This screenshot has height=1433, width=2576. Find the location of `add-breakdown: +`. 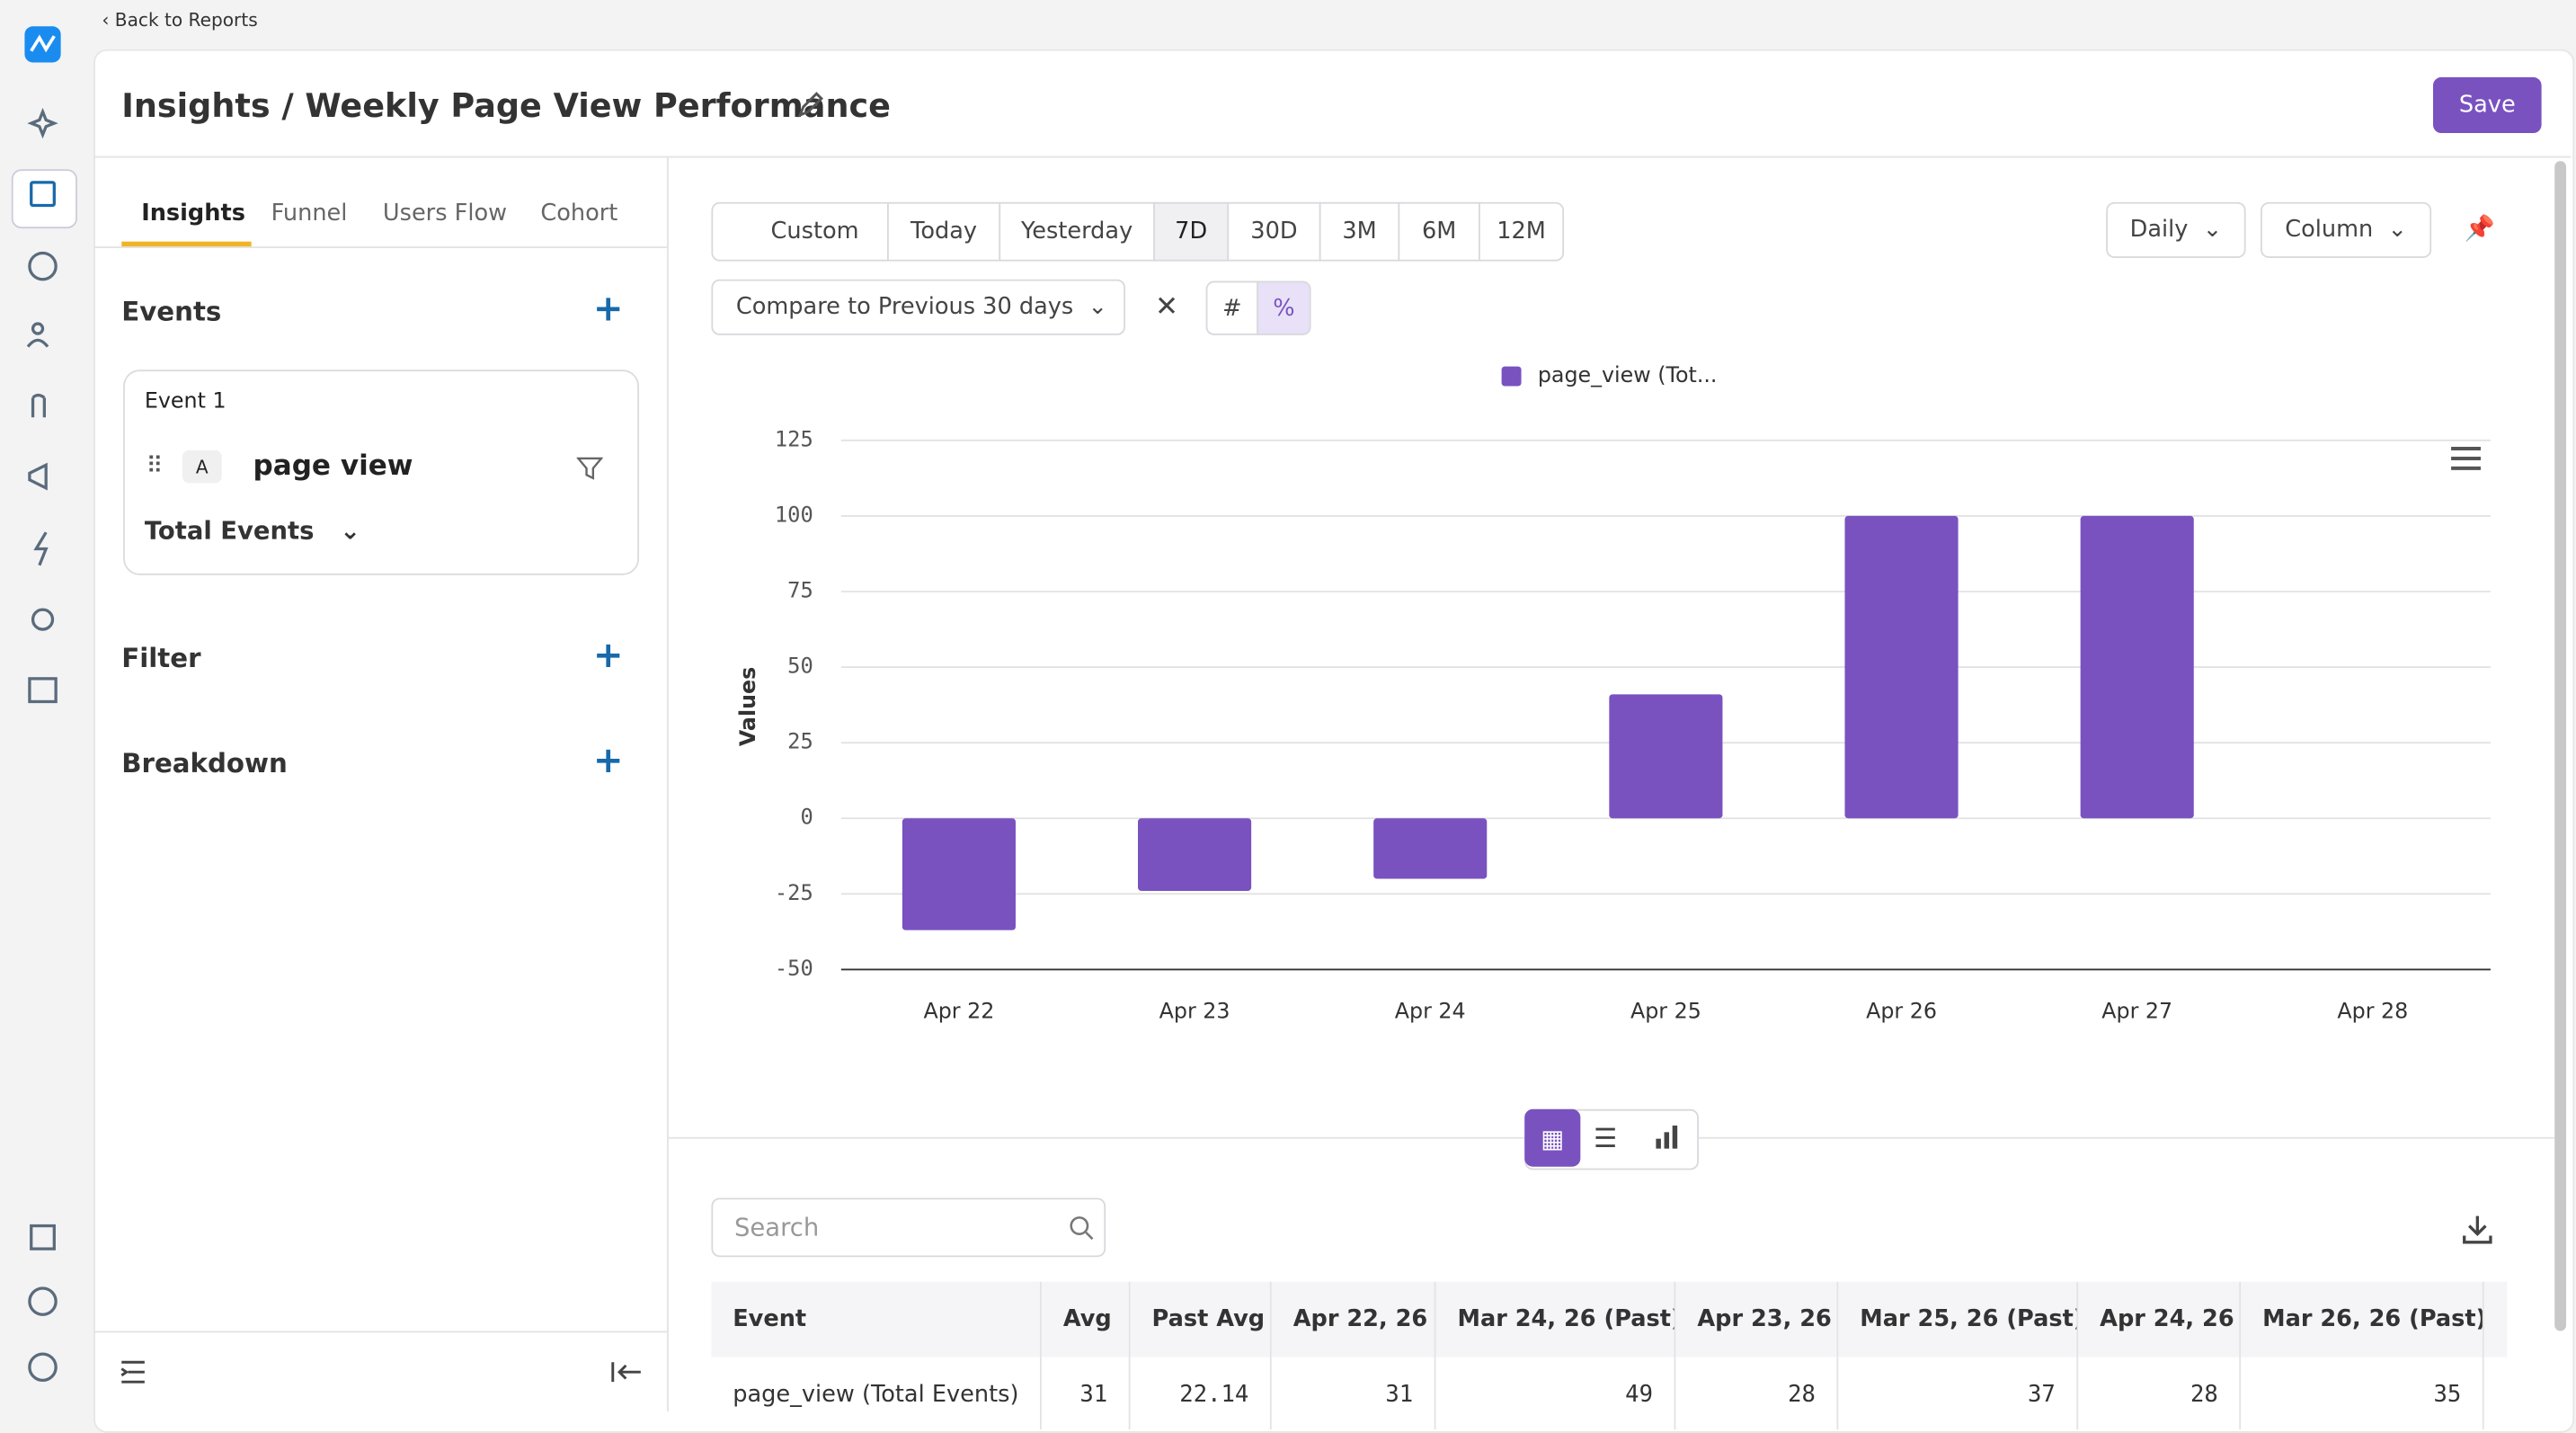

add-breakdown: + is located at coordinates (608, 762).